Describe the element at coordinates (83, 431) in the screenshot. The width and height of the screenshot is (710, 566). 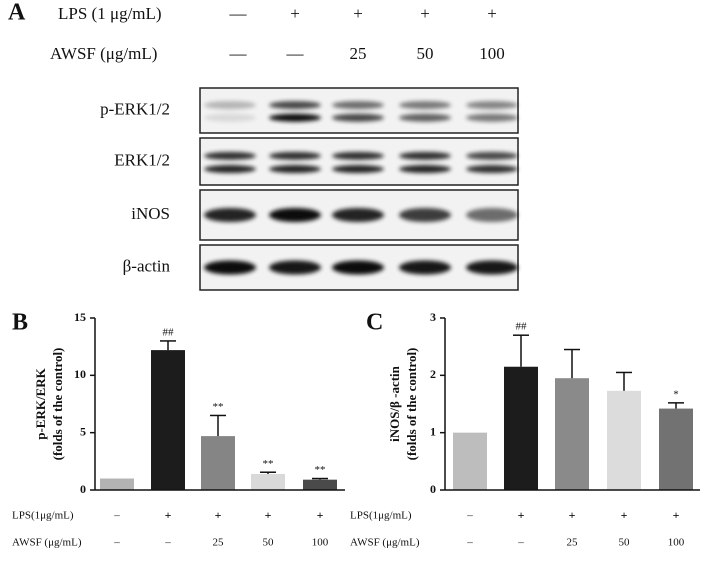
I see `y-tick-label: 5` at that location.